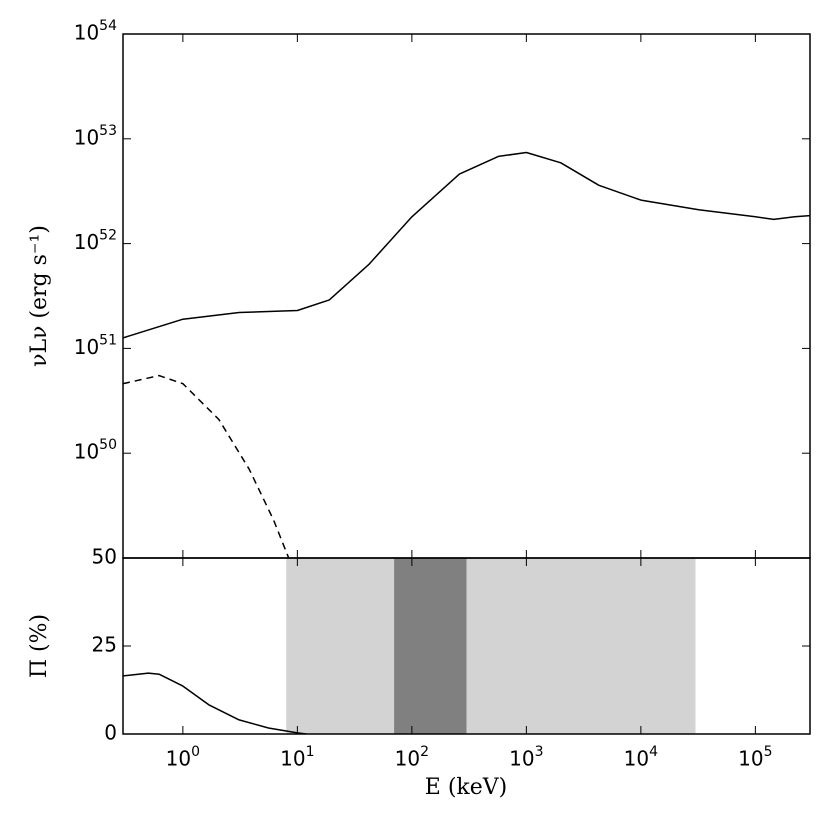 The width and height of the screenshot is (830, 830). I want to click on y-tick-label: 25, so click(104, 645).